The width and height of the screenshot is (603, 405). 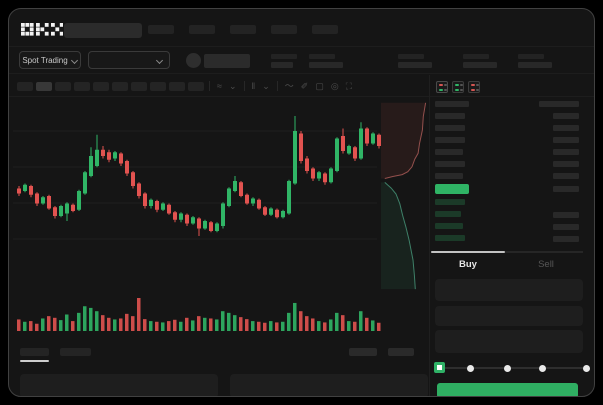 I want to click on stat-label-skeleton, so click(x=322, y=56).